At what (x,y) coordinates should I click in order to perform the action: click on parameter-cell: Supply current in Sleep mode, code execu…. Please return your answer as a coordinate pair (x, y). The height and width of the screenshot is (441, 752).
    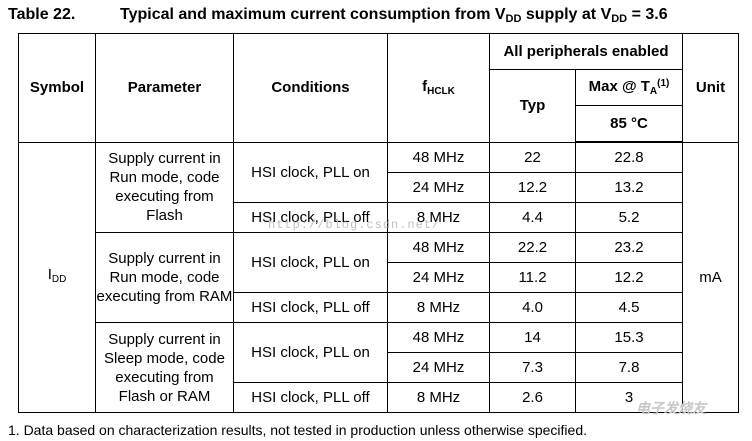
    Looking at the image, I should click on (164, 367).